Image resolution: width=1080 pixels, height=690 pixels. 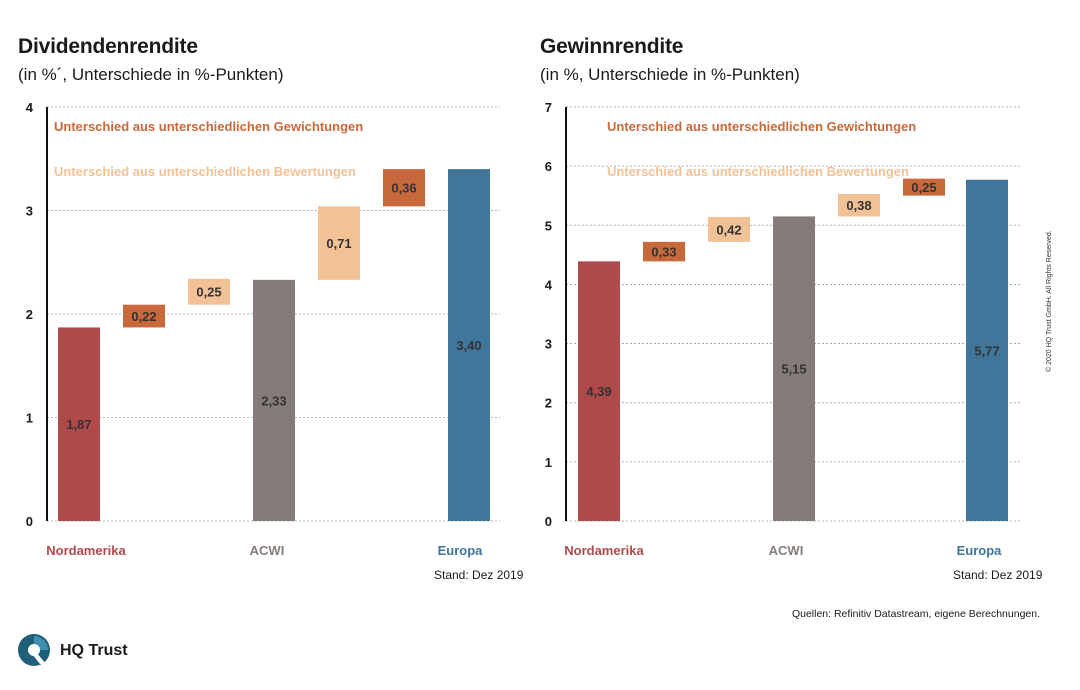 I want to click on chart-title-dividendenrendite: Dividendenrendite, so click(x=108, y=46).